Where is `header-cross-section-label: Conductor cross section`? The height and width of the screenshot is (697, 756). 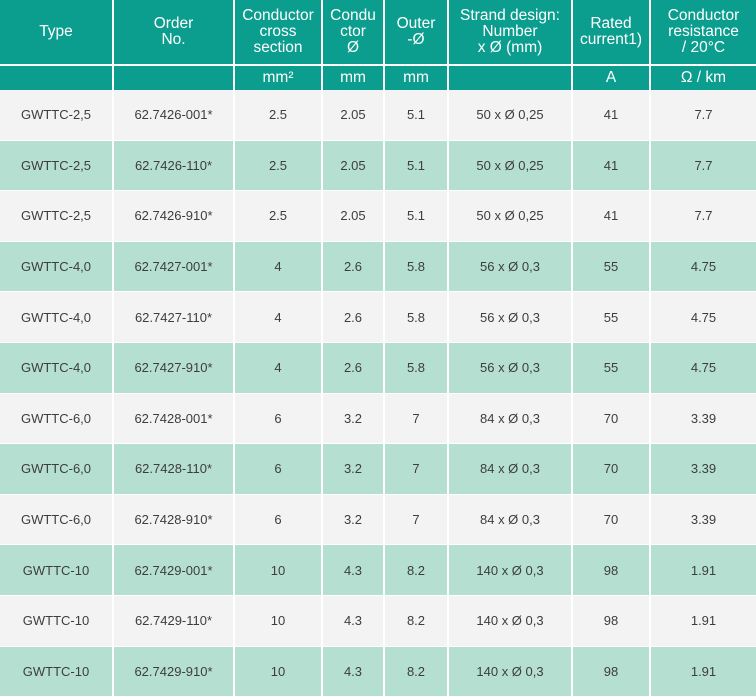
header-cross-section-label: Conductor cross section is located at coordinates (278, 31).